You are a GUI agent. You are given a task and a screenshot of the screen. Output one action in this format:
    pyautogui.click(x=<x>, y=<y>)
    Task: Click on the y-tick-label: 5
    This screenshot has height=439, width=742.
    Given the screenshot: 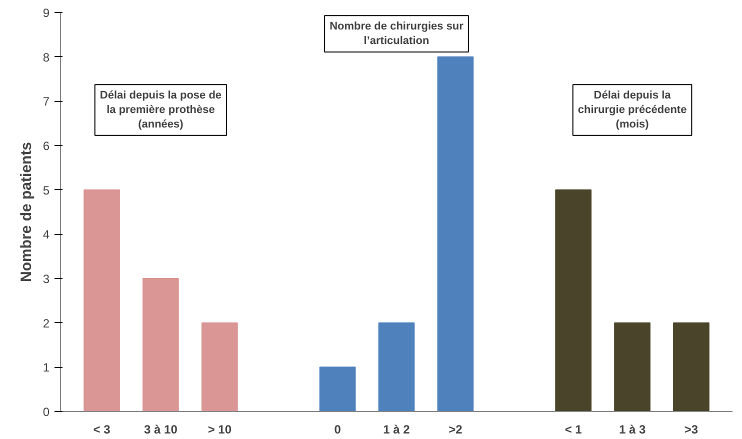 What is the action you would take?
    pyautogui.click(x=46, y=190)
    